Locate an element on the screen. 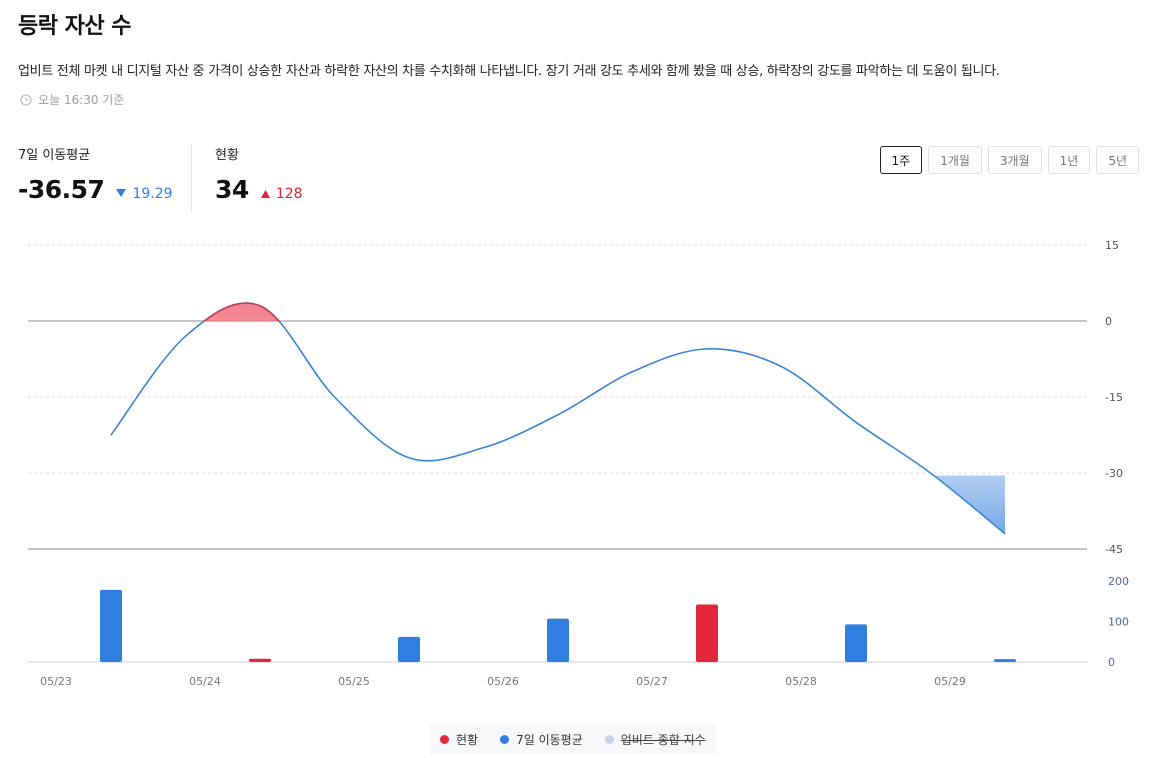 Image resolution: width=1155 pixels, height=758 pixels. legend-dot-index is located at coordinates (609, 739).